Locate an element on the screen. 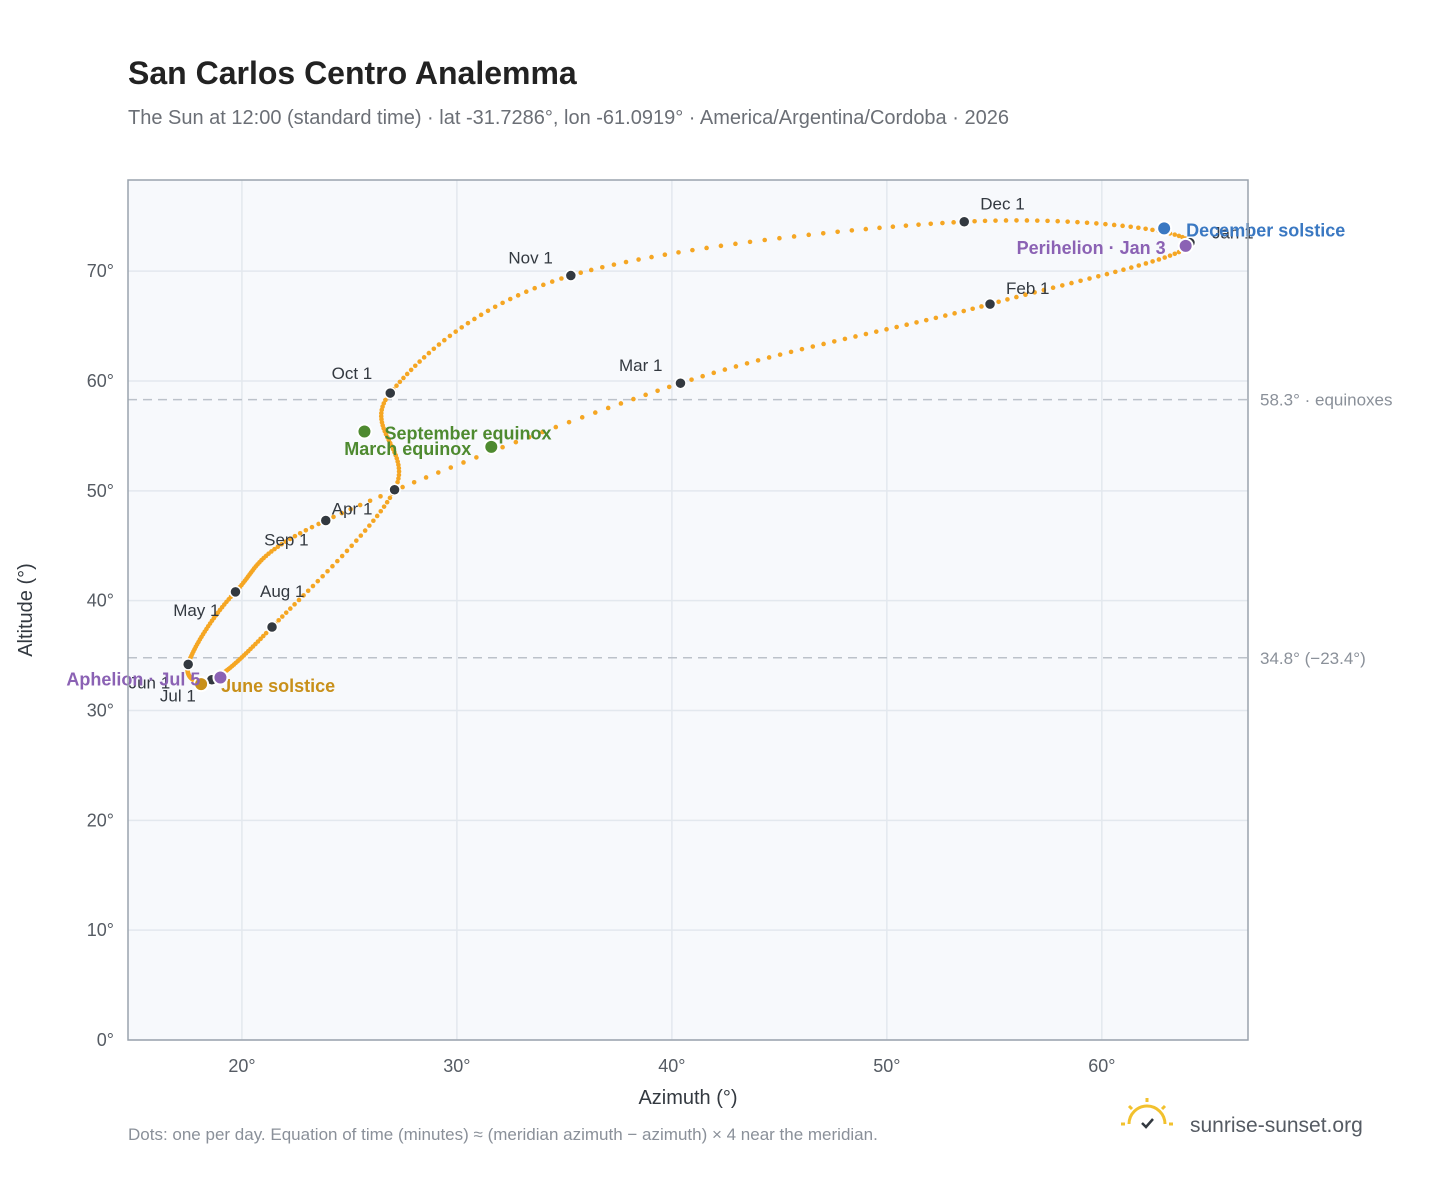 This screenshot has width=1448, height=1188. month-label: Feb 1 is located at coordinates (1027, 288).